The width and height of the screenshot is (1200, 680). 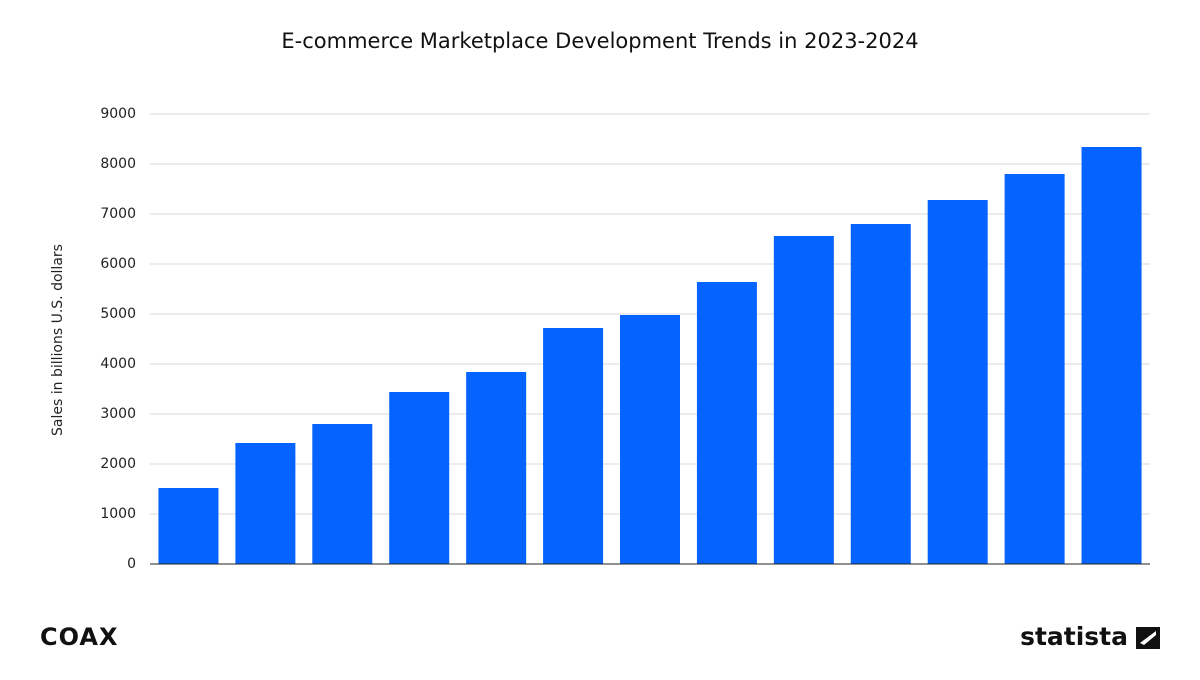 I want to click on y-tick-label: 0, so click(x=131, y=564).